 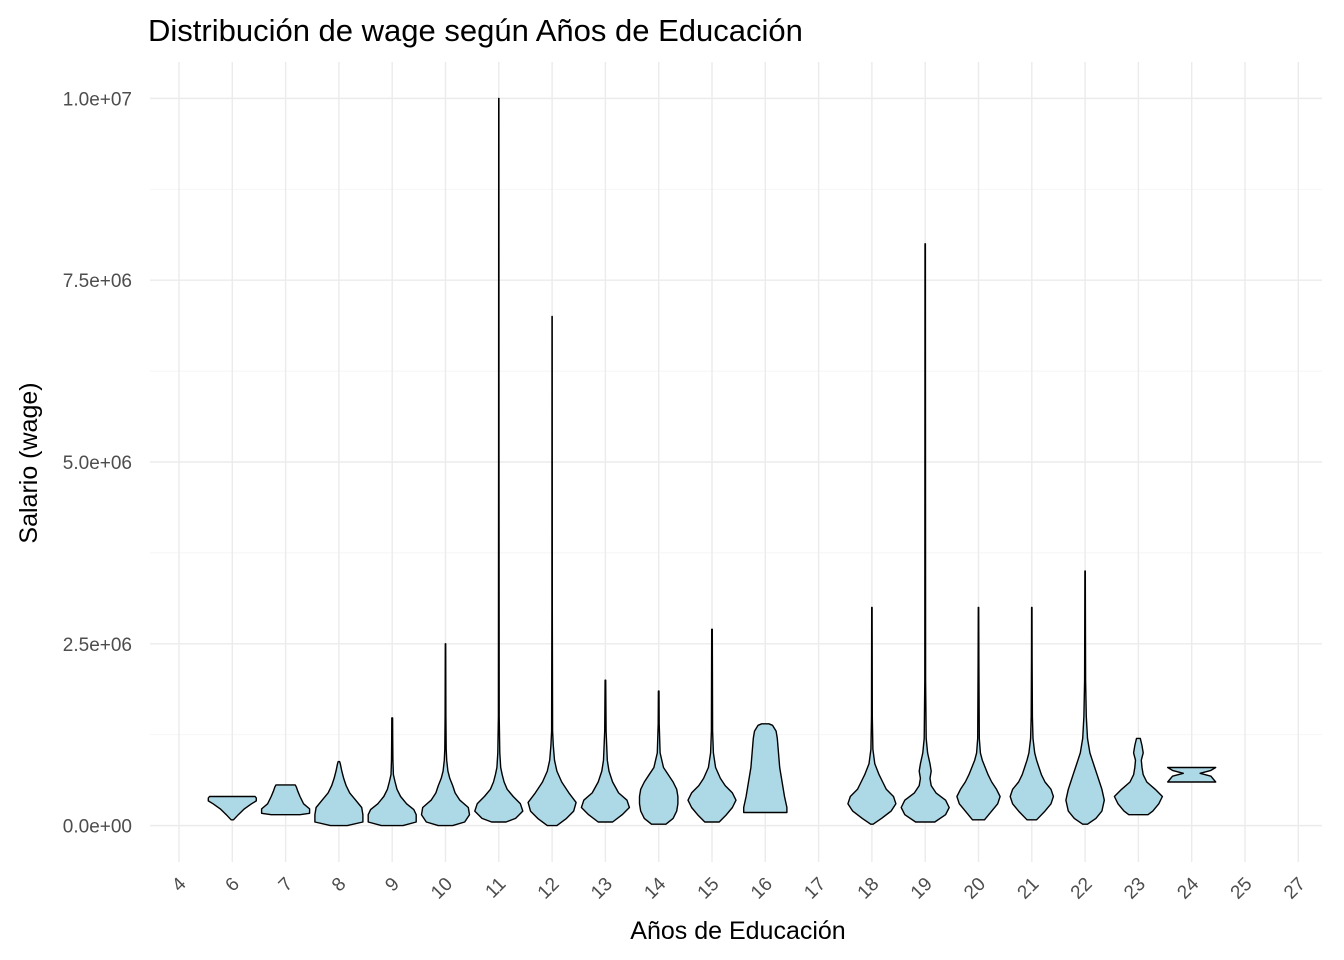 I want to click on y-tick-label: 5.0e+06, so click(x=97, y=463).